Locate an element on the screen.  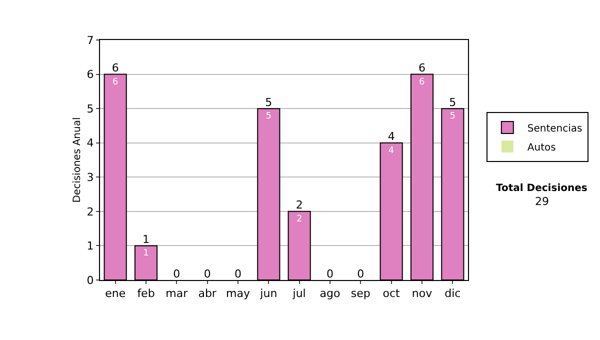
total-label: 4 is located at coordinates (391, 137).